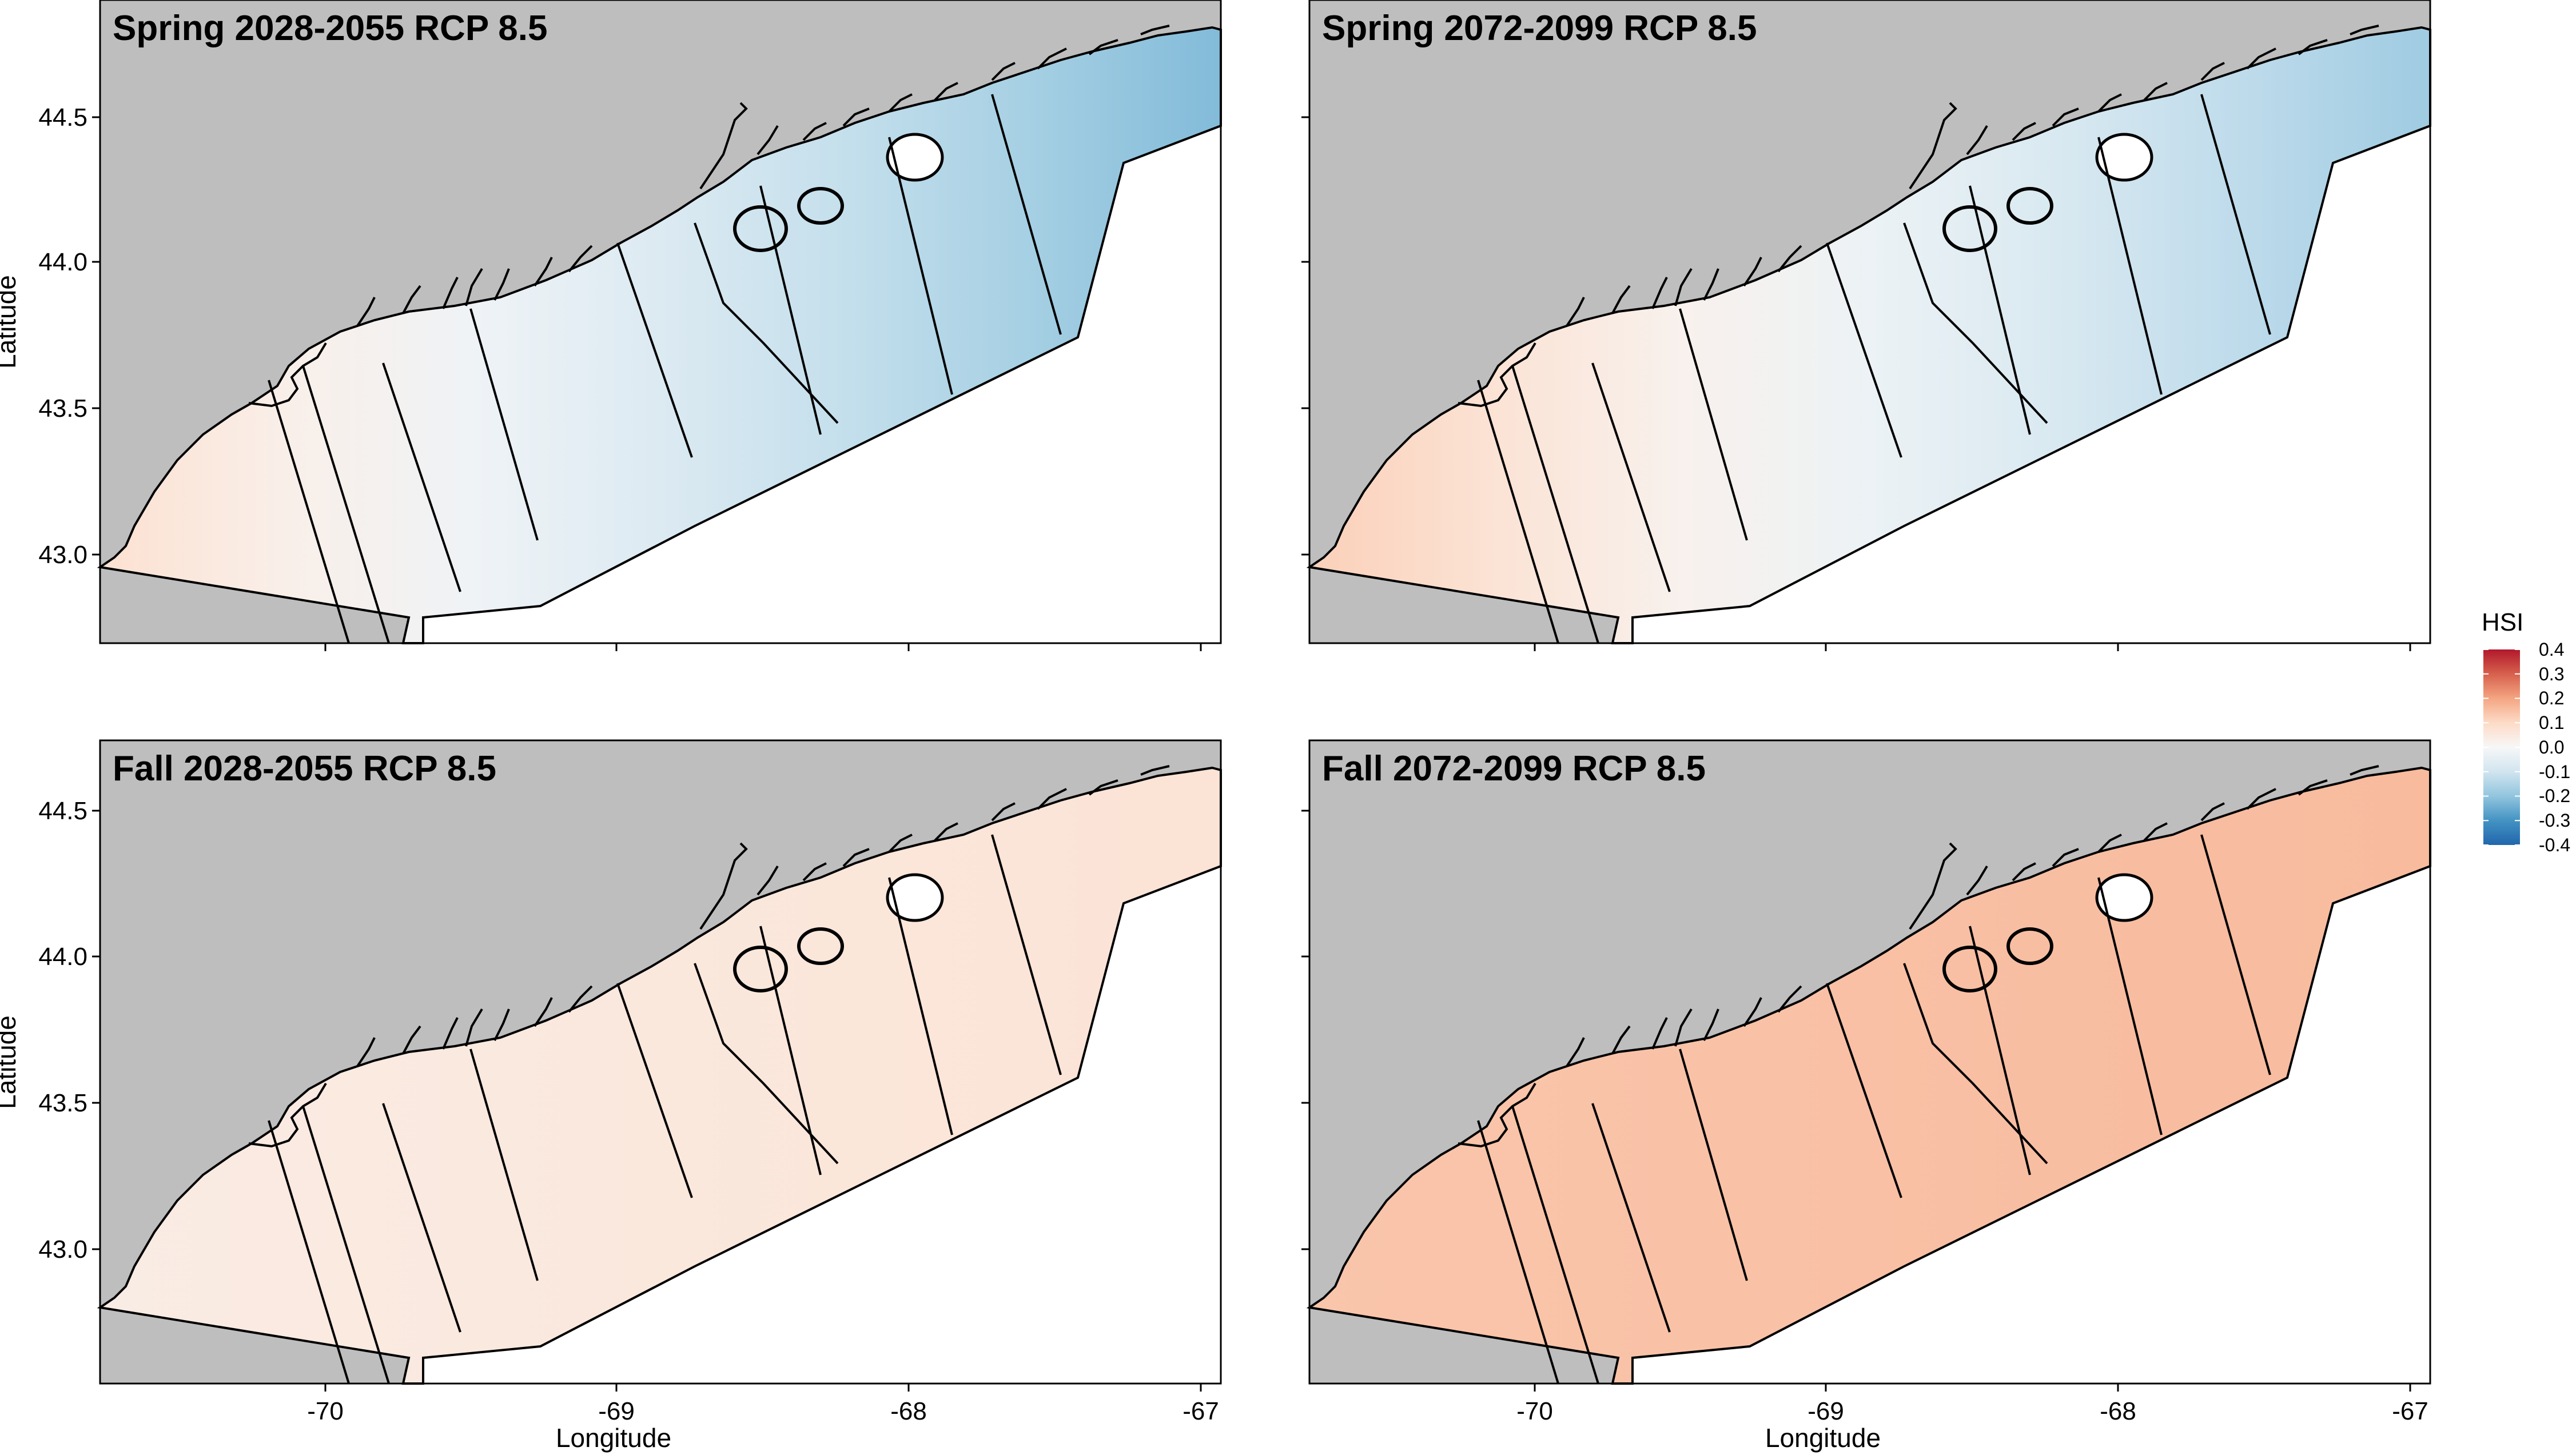  What do you see at coordinates (304, 768) in the screenshot?
I see `panel-title: Fall 2028-2055 RCP 8.5` at bounding box center [304, 768].